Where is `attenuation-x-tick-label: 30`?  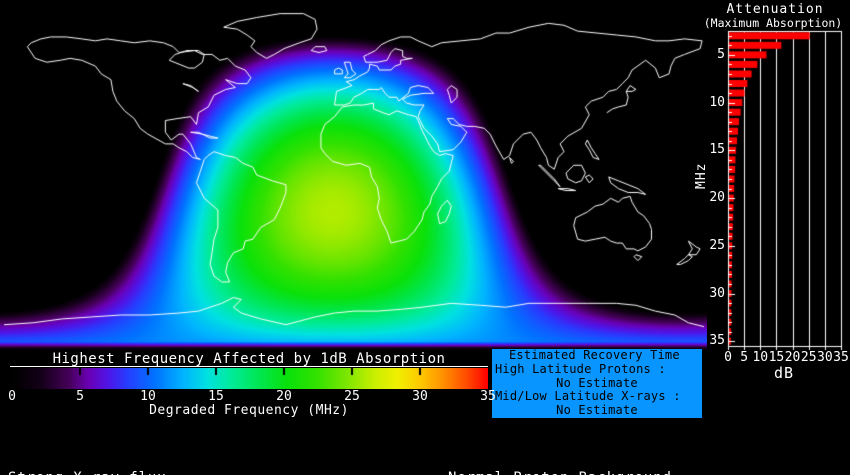 attenuation-x-tick-label: 30 is located at coordinates (825, 357).